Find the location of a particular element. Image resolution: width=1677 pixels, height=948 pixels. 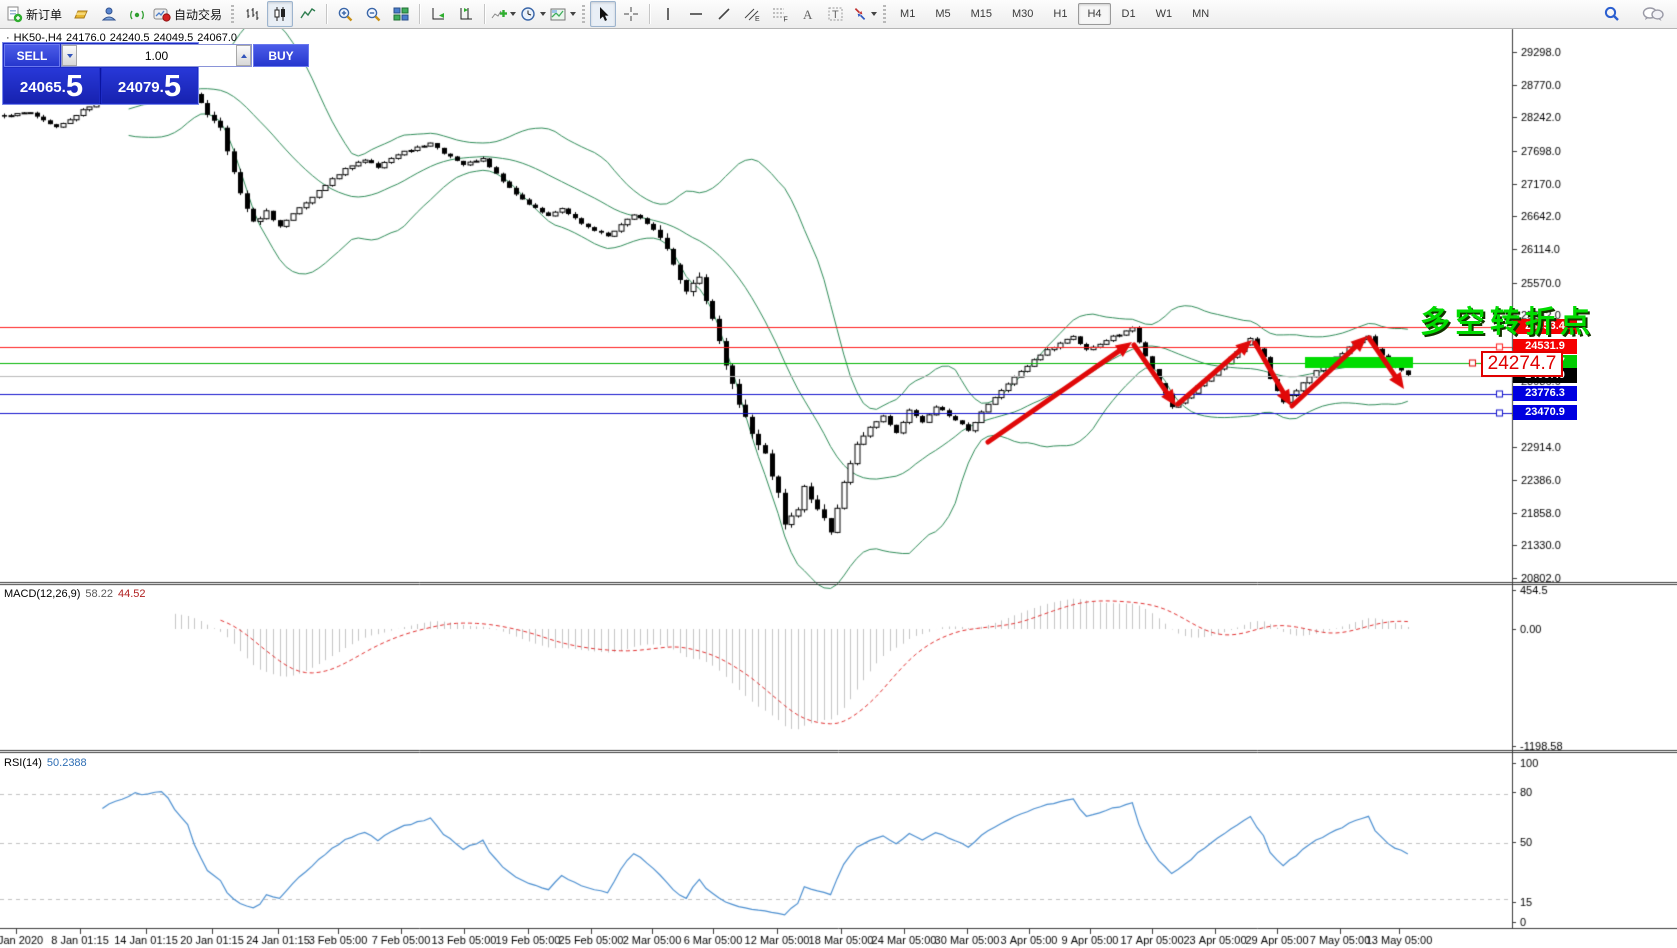

horizontal-line-button is located at coordinates (696, 14).